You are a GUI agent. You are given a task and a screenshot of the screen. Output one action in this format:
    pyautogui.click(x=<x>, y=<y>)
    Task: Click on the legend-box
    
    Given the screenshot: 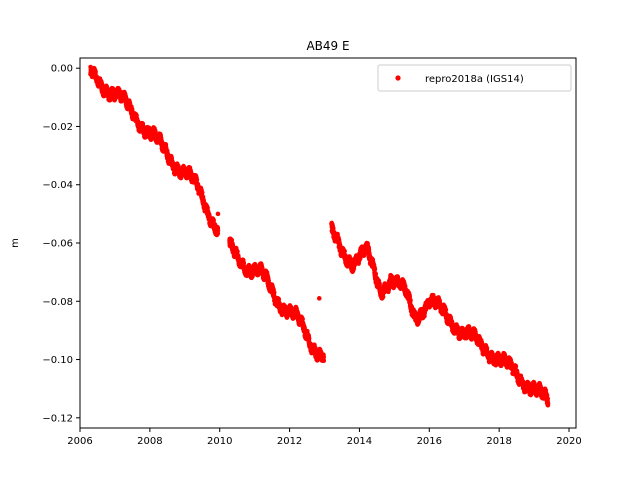 What is the action you would take?
    pyautogui.click(x=474, y=78)
    